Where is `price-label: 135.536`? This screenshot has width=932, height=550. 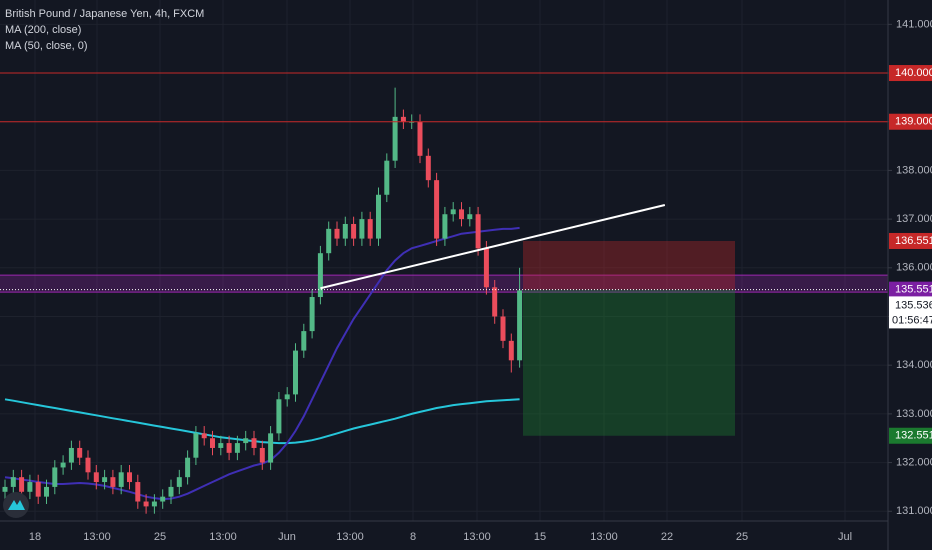 price-label: 135.536 is located at coordinates (913, 305).